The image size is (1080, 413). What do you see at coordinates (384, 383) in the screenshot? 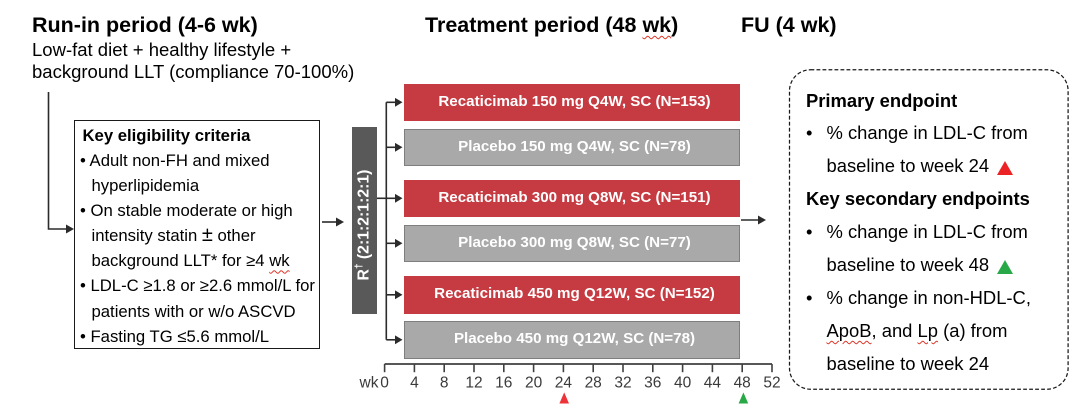
I see `svg-text: 0` at bounding box center [384, 383].